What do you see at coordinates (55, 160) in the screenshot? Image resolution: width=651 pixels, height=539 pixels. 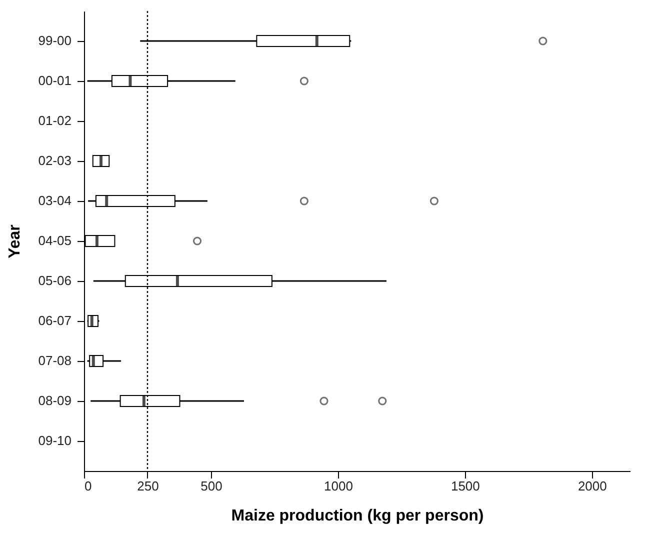 I see `y-tick-label: 02-03` at bounding box center [55, 160].